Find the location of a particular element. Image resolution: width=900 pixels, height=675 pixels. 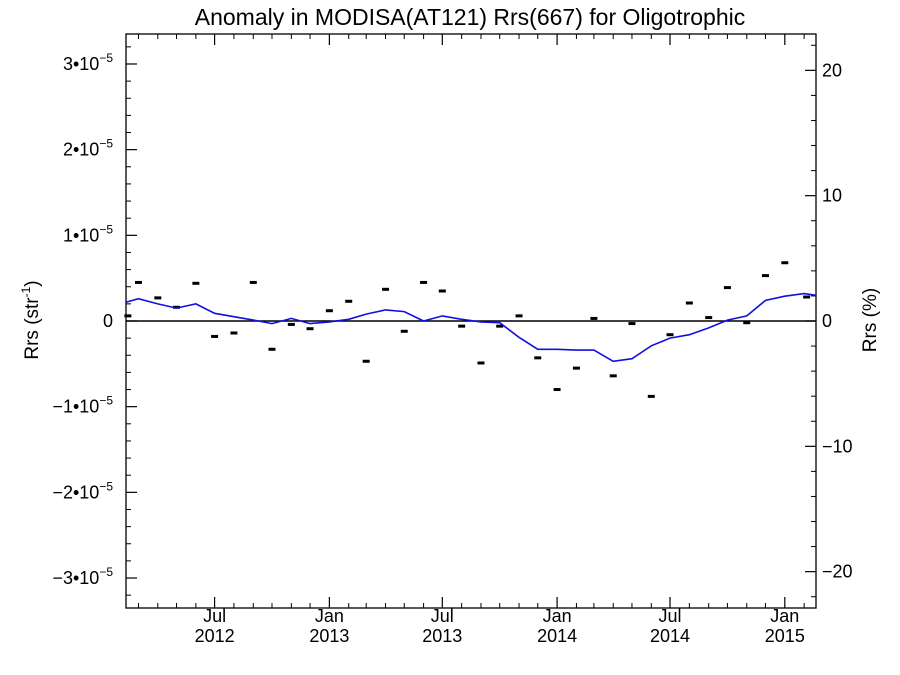

left-tick-label: −2•10−5 is located at coordinates (82, 490).